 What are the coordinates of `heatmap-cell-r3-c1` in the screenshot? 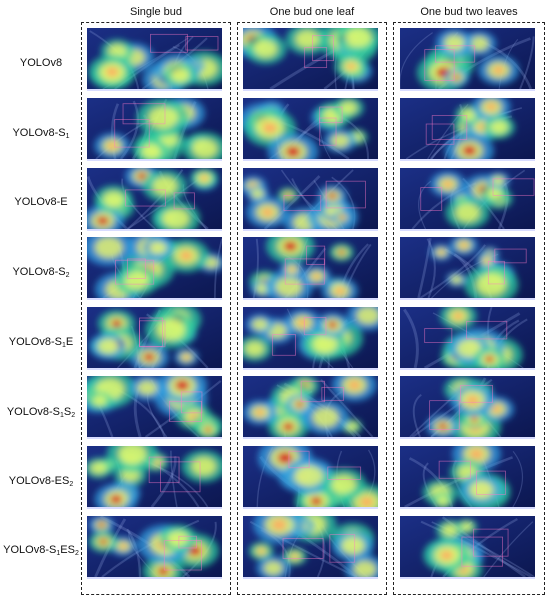 It's located at (154, 199).